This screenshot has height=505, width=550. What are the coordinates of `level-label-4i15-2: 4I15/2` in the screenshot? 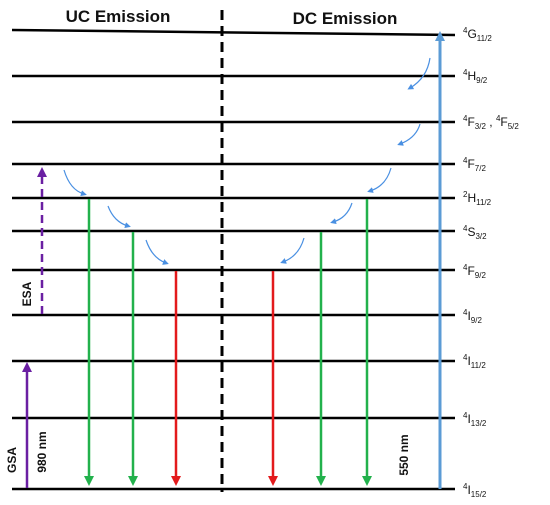 It's located at (475, 490).